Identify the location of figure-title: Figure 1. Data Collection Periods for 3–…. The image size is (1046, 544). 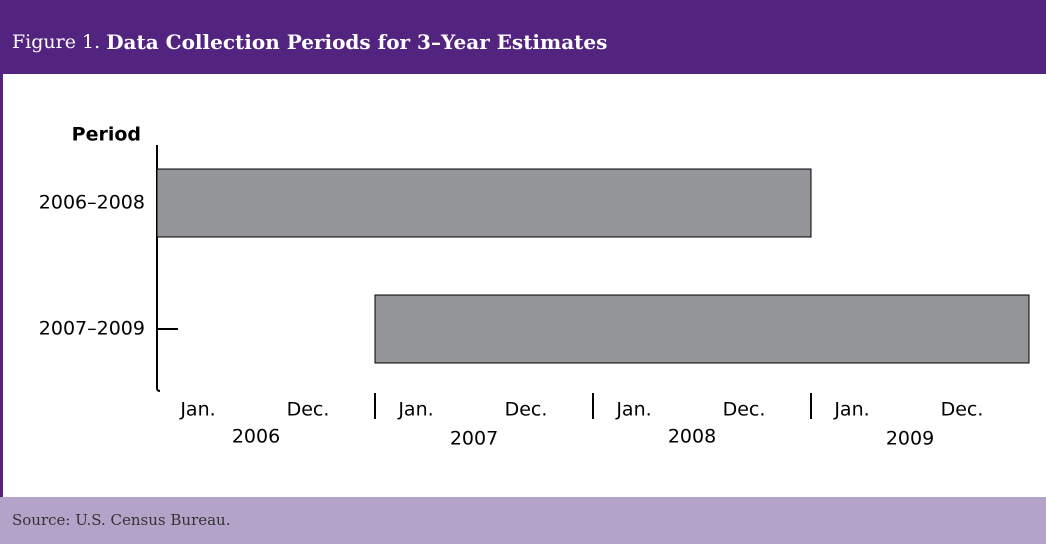
(309, 42).